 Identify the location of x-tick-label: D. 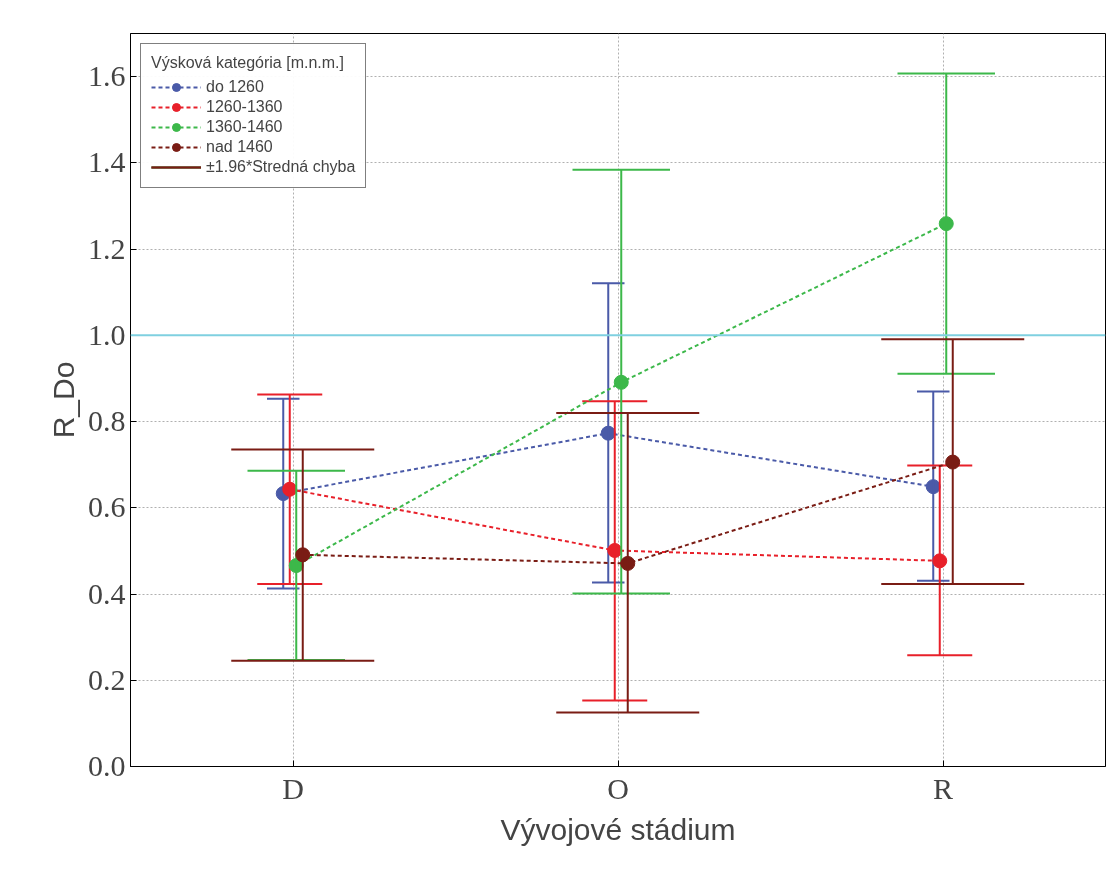
(293, 788).